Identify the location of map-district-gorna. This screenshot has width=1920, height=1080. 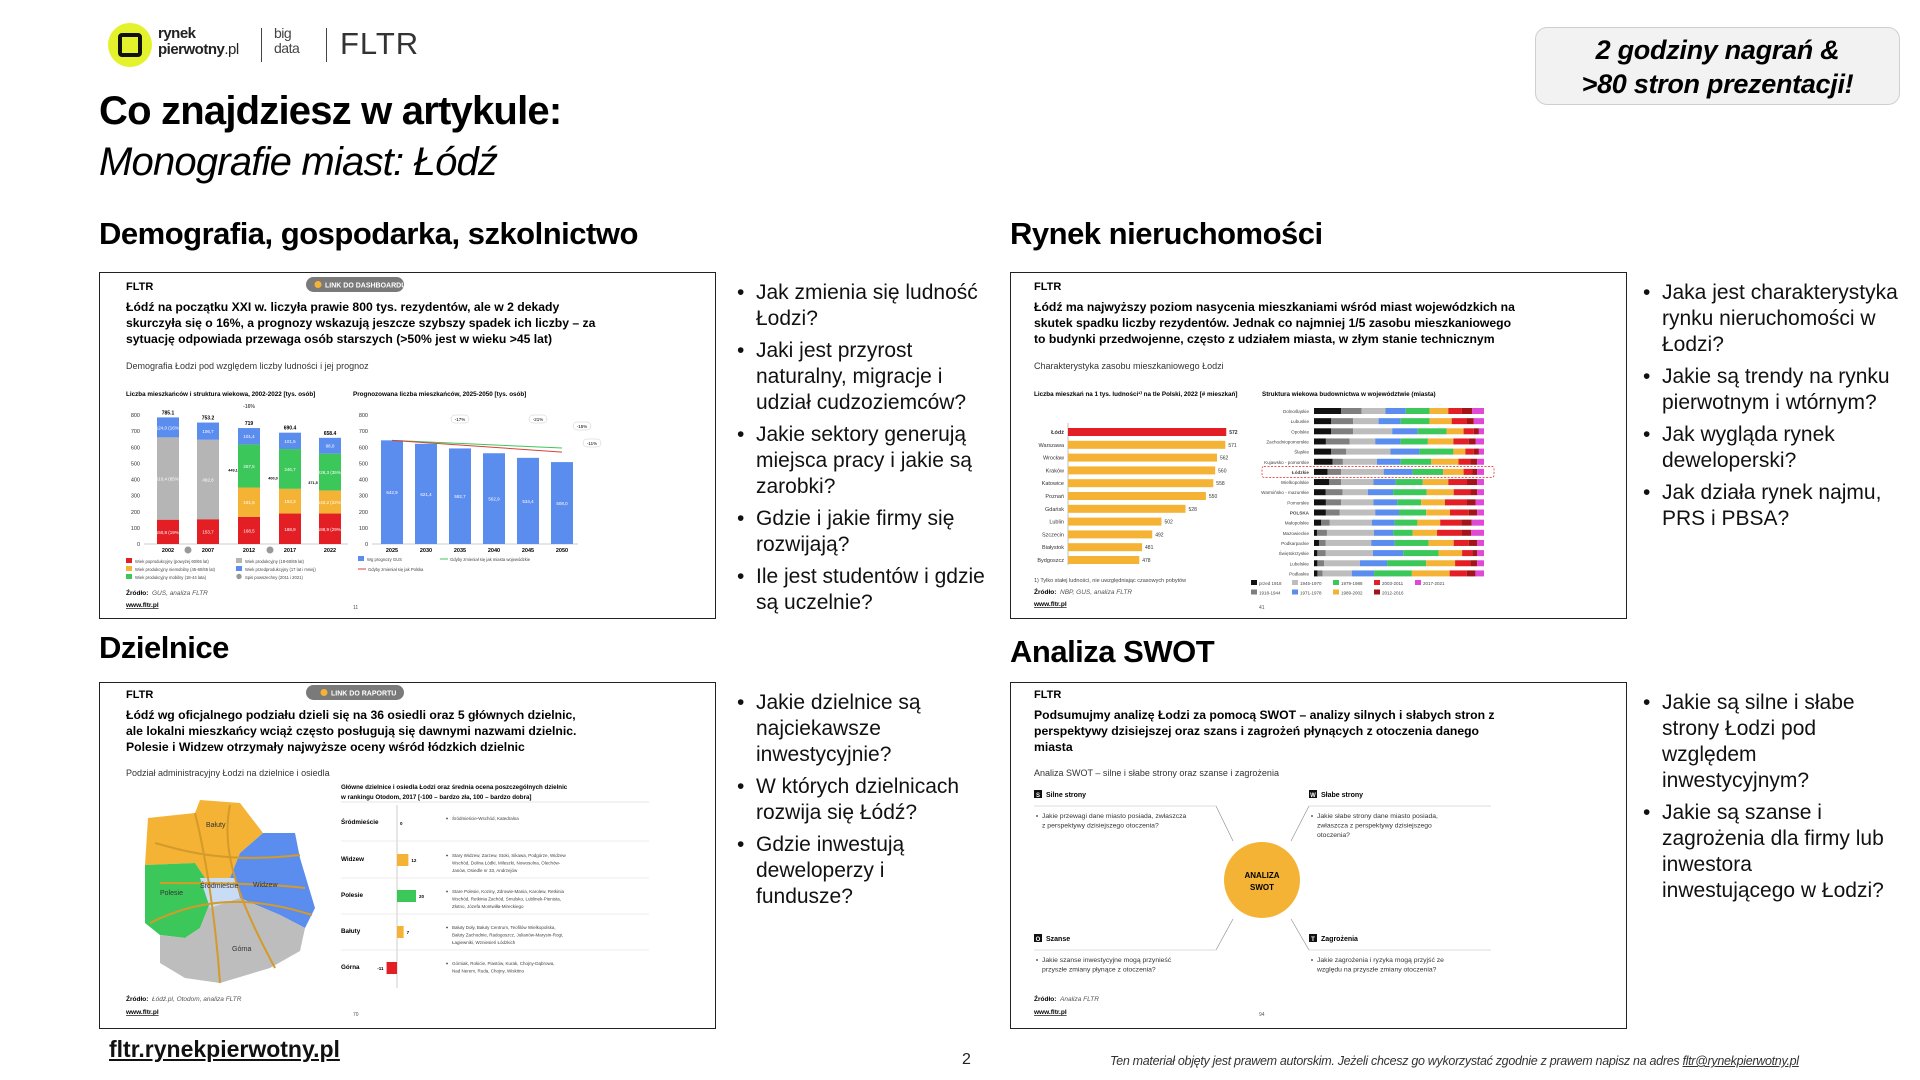
(232, 940).